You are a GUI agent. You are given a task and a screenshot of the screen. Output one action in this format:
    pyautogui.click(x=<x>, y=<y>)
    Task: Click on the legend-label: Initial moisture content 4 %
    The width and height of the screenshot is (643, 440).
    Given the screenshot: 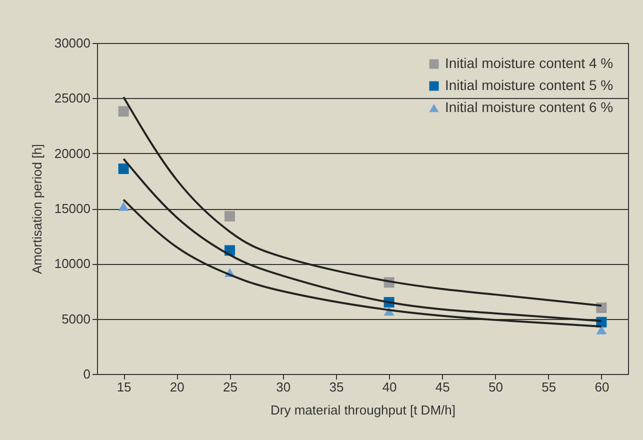 What is the action you would take?
    pyautogui.click(x=529, y=63)
    